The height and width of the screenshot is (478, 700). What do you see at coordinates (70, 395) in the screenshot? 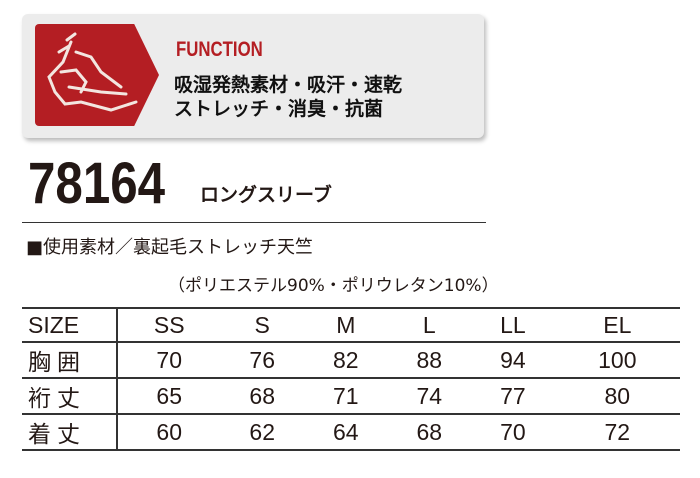
I see `row-label: 裄丈` at bounding box center [70, 395].